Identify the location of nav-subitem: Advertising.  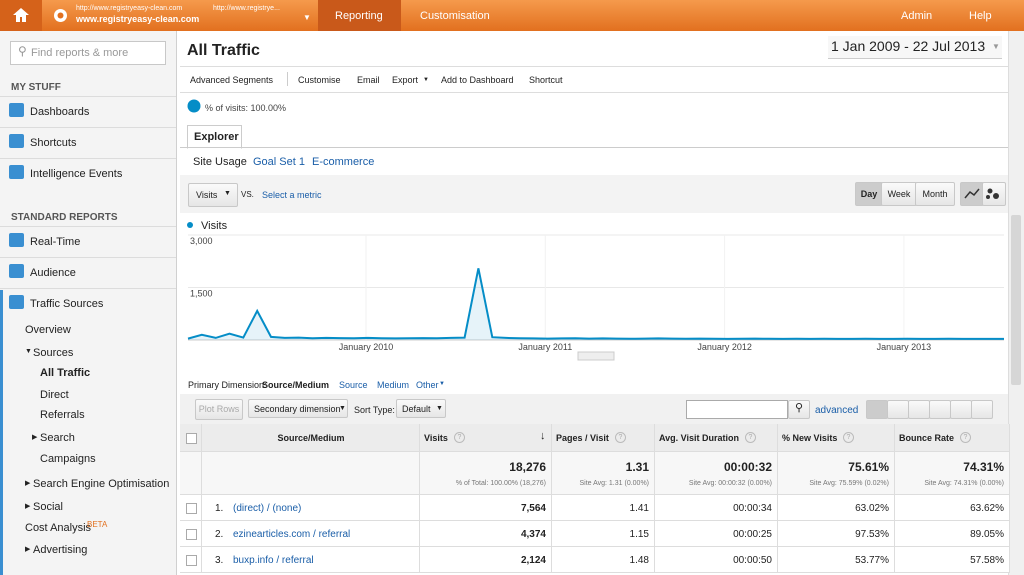
(60, 550).